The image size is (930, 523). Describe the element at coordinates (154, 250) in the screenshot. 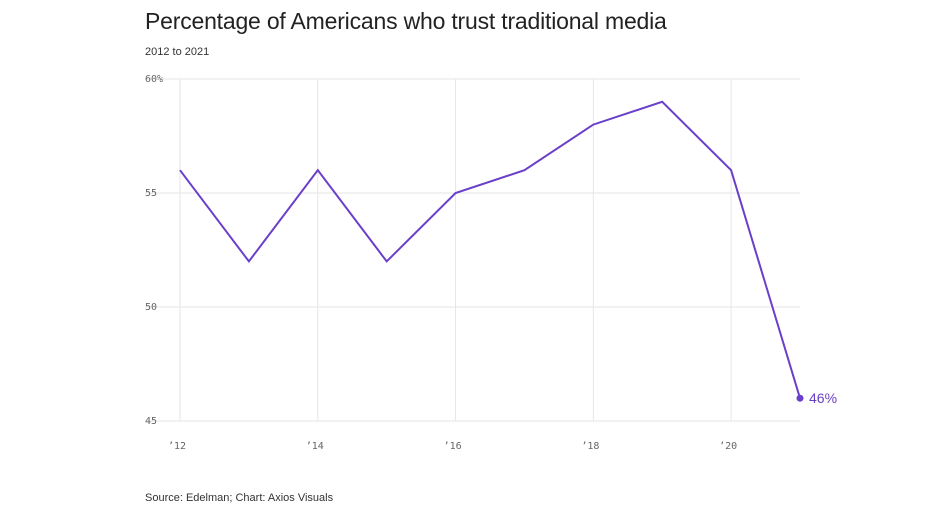

I see `y-tick-labels: 45 50 55 60%` at that location.